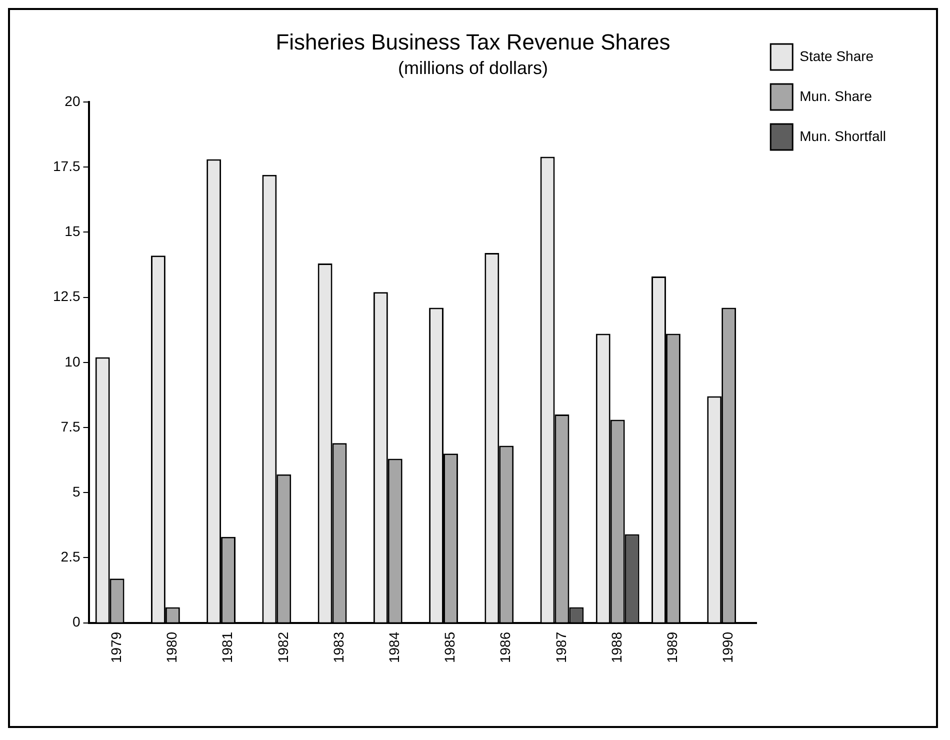 The height and width of the screenshot is (740, 950). What do you see at coordinates (72, 100) in the screenshot?
I see `y-tick-label: 20` at bounding box center [72, 100].